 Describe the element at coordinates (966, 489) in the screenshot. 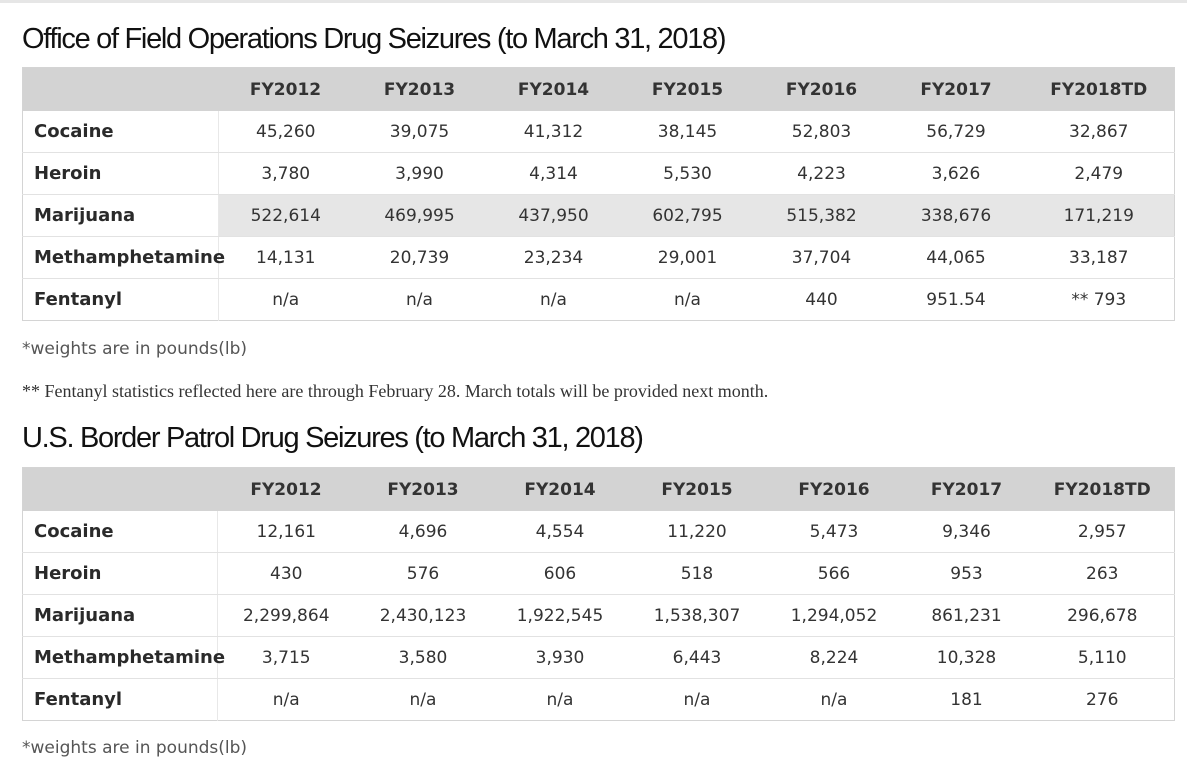

I see `column-header-fy2017: FY2017` at that location.